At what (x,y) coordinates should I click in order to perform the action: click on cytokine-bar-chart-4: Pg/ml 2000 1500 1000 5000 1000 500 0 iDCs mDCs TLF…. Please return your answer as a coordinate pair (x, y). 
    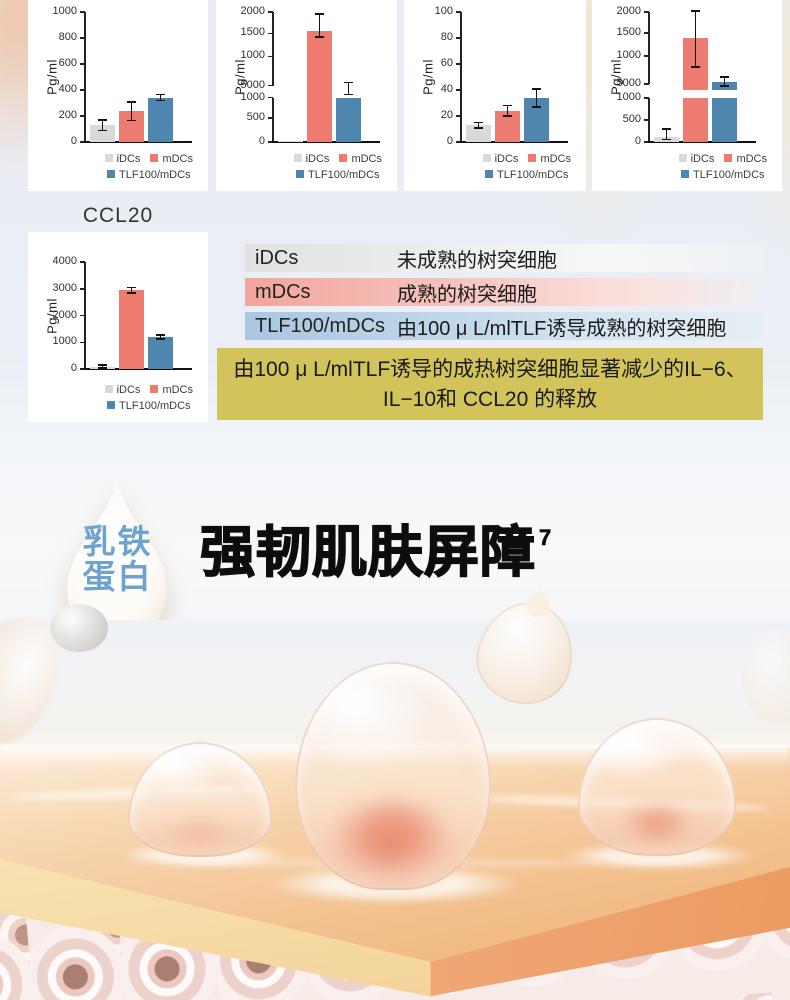
    Looking at the image, I should click on (687, 95).